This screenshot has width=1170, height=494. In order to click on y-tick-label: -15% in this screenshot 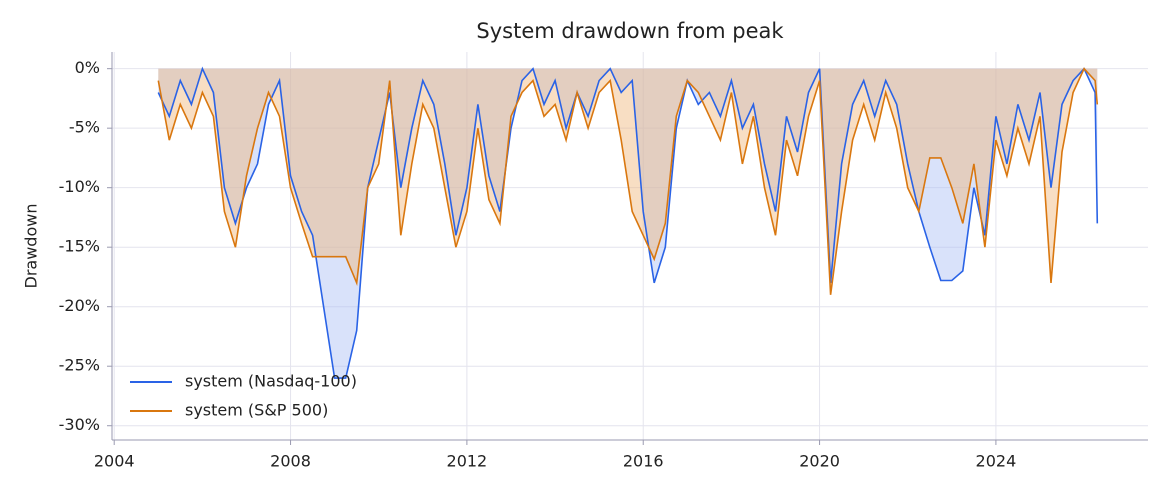, I will do `click(79, 246)`.